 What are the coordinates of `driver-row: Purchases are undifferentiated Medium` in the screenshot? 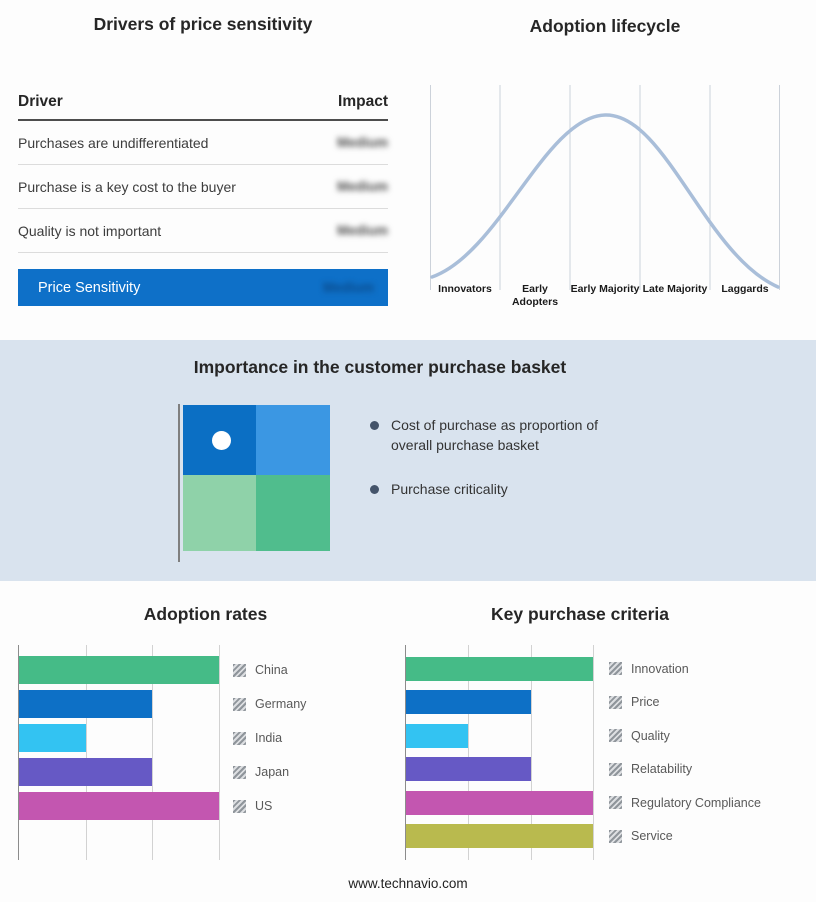 It's located at (203, 143).